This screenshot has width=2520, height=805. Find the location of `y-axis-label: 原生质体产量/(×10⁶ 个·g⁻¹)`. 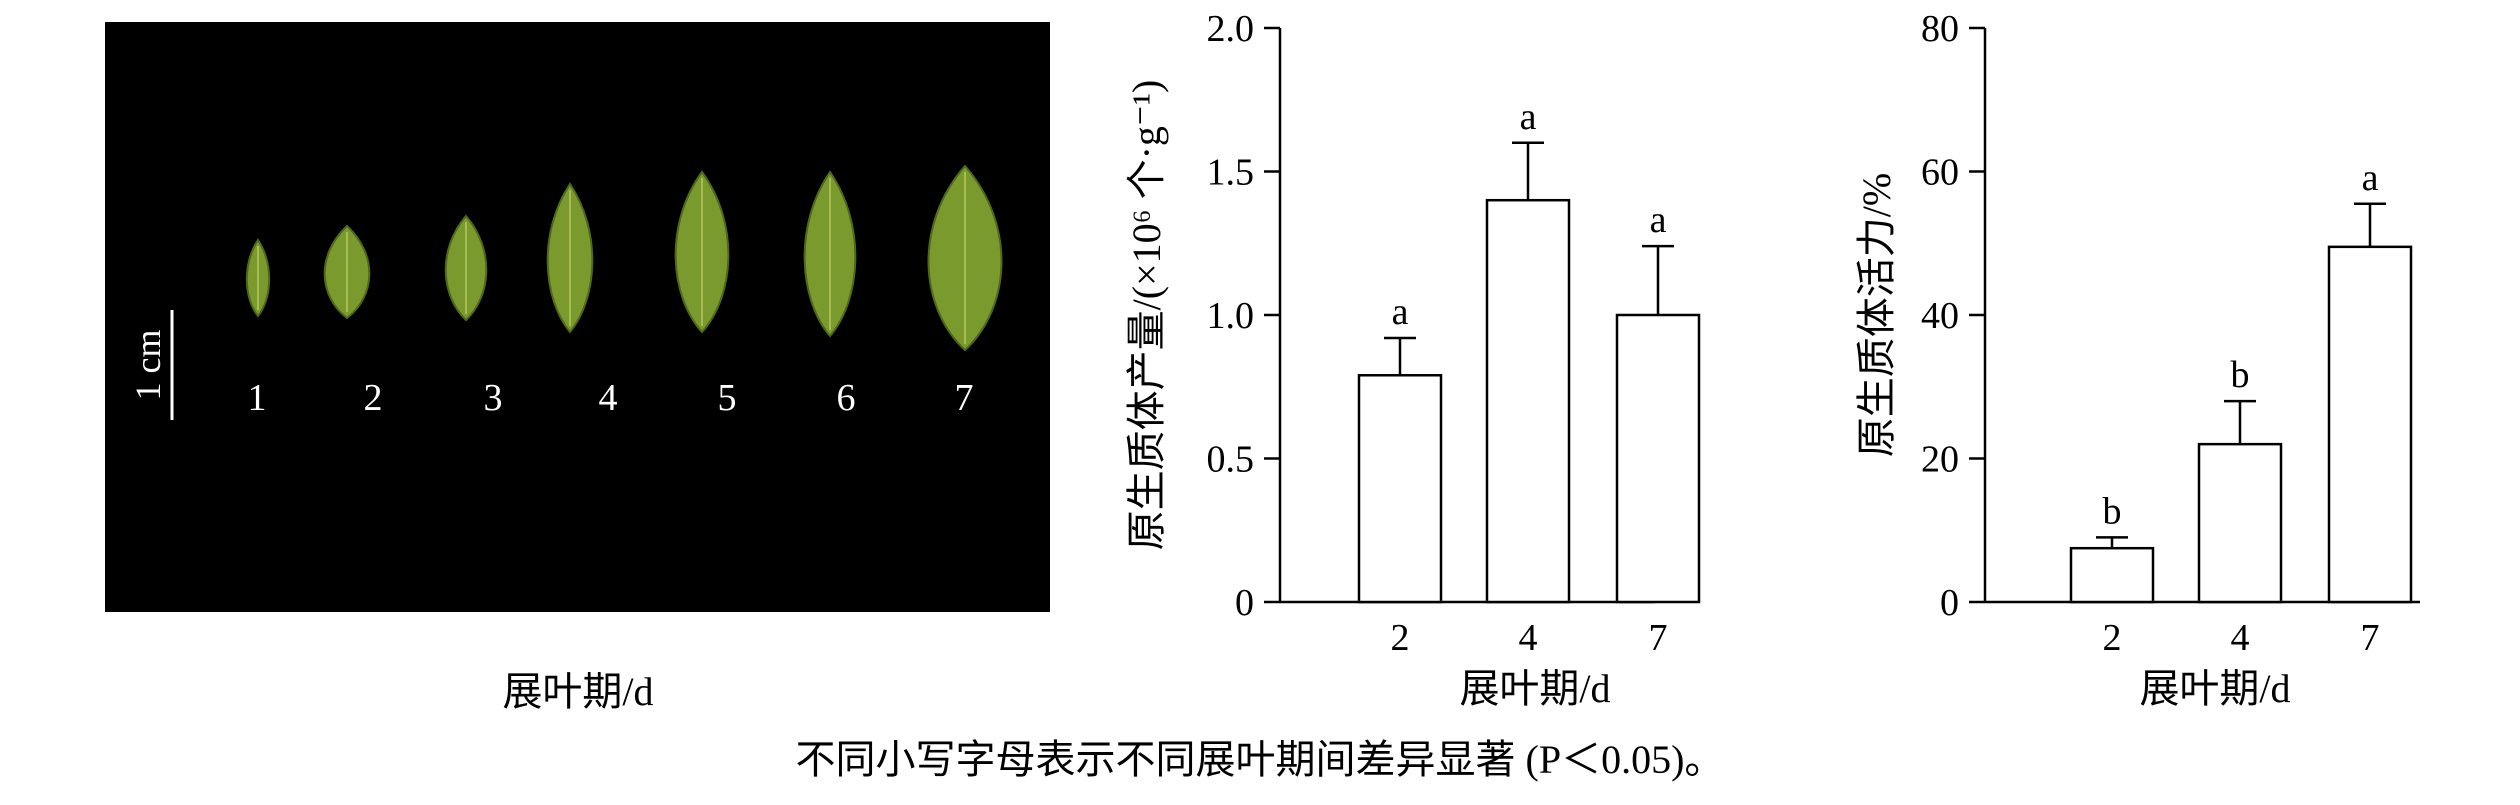

y-axis-label: 原生质体产量/(×10⁶ 个·g⁻¹) is located at coordinates (1146, 315).